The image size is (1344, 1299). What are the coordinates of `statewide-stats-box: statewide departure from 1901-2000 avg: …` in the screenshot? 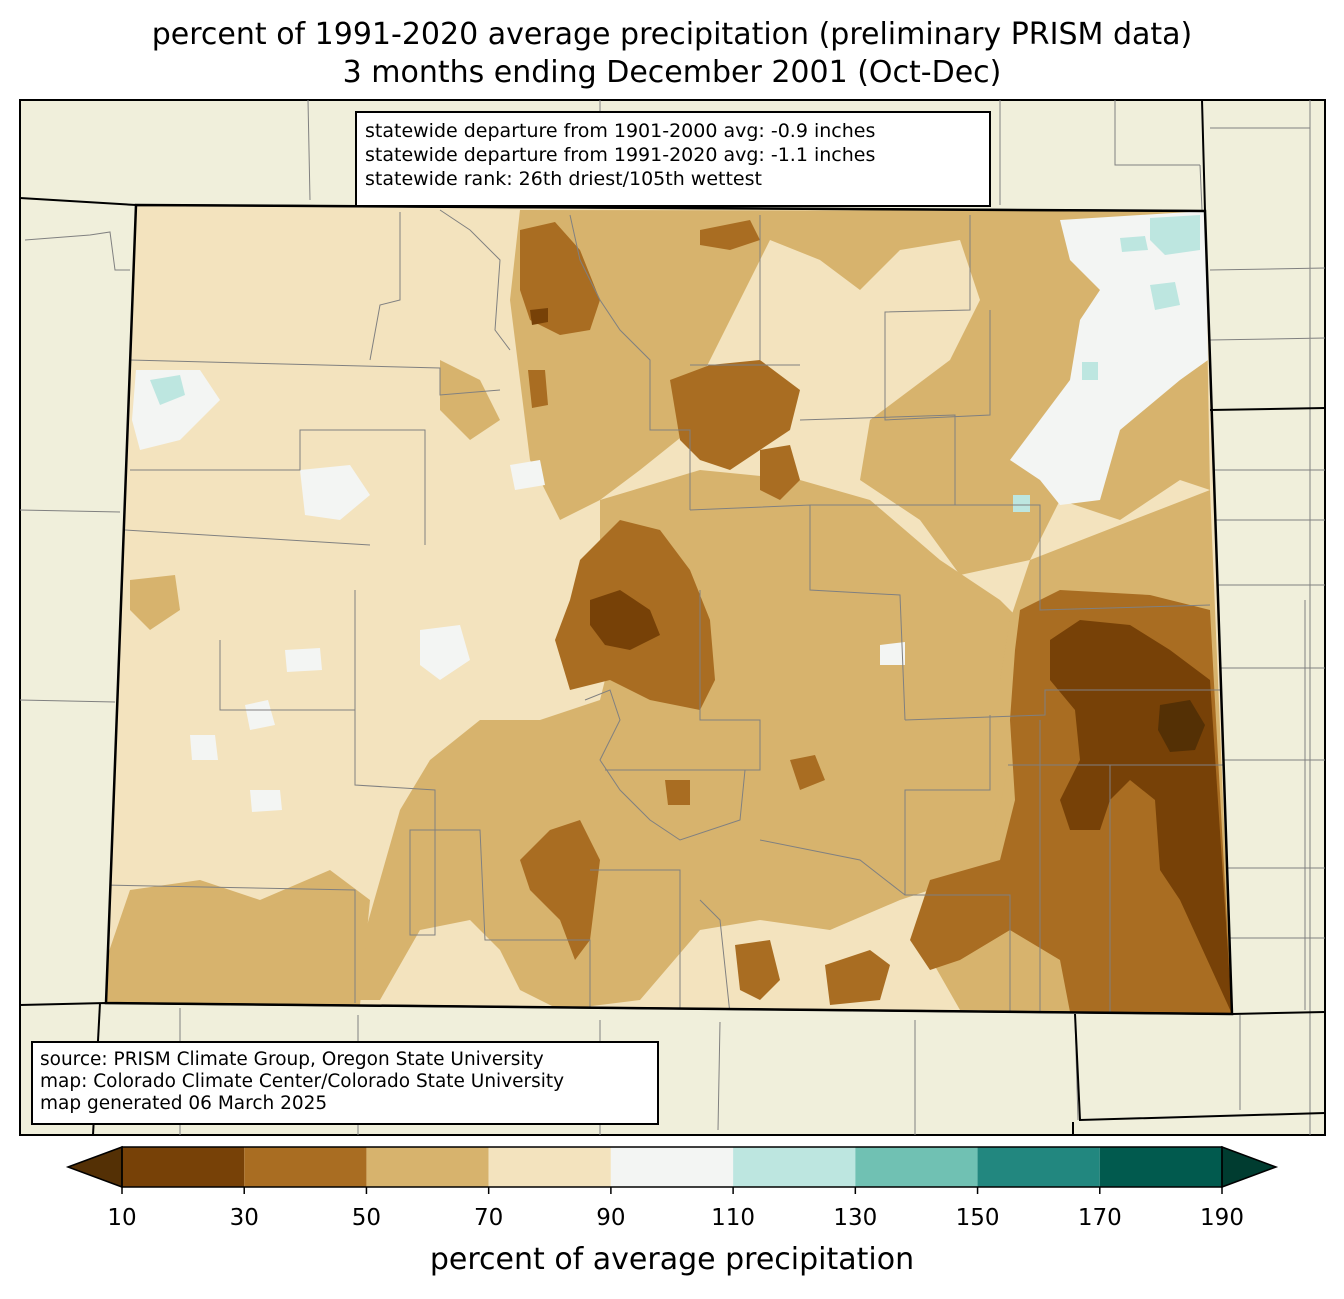 It's located at (673, 159).